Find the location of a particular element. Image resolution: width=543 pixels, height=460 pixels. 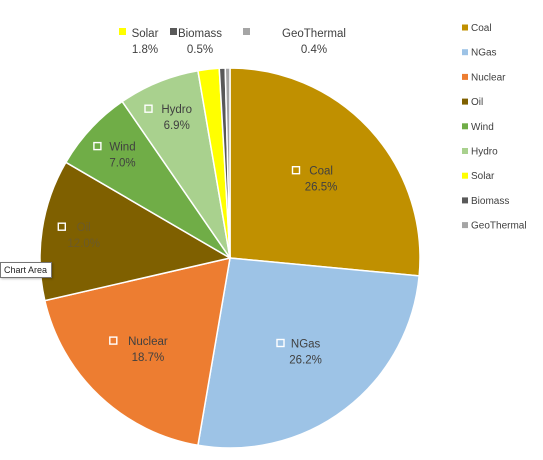

slice-label-geothermal: GeoThermal 0.4% is located at coordinates (294, 42).